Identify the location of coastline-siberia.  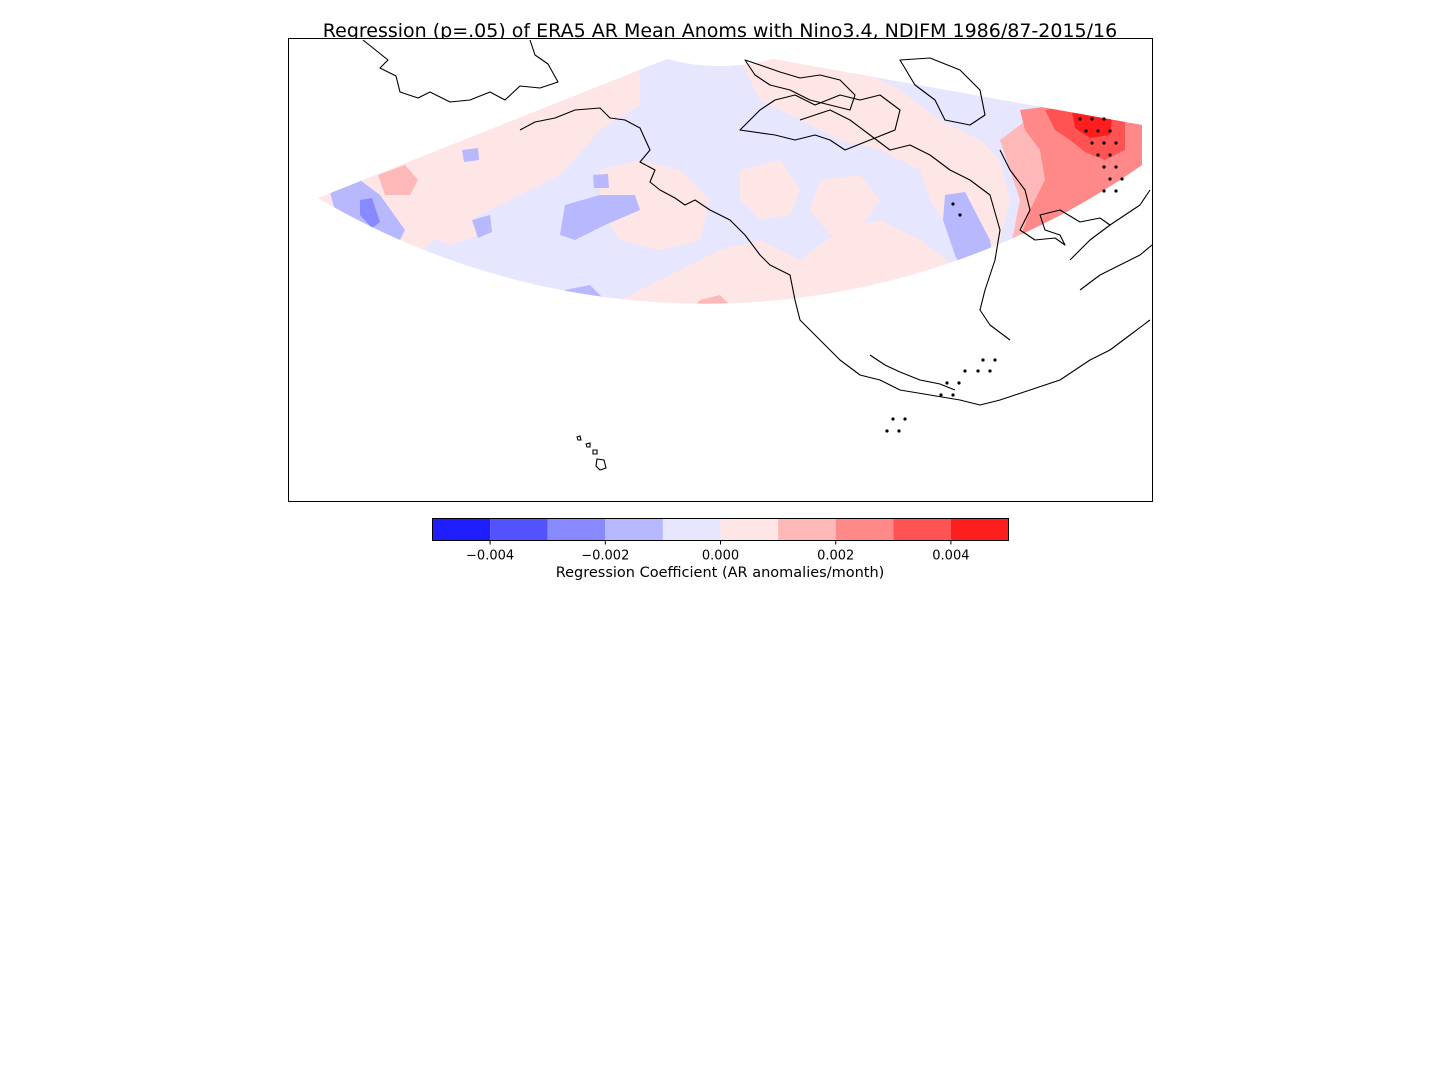
(460, 71).